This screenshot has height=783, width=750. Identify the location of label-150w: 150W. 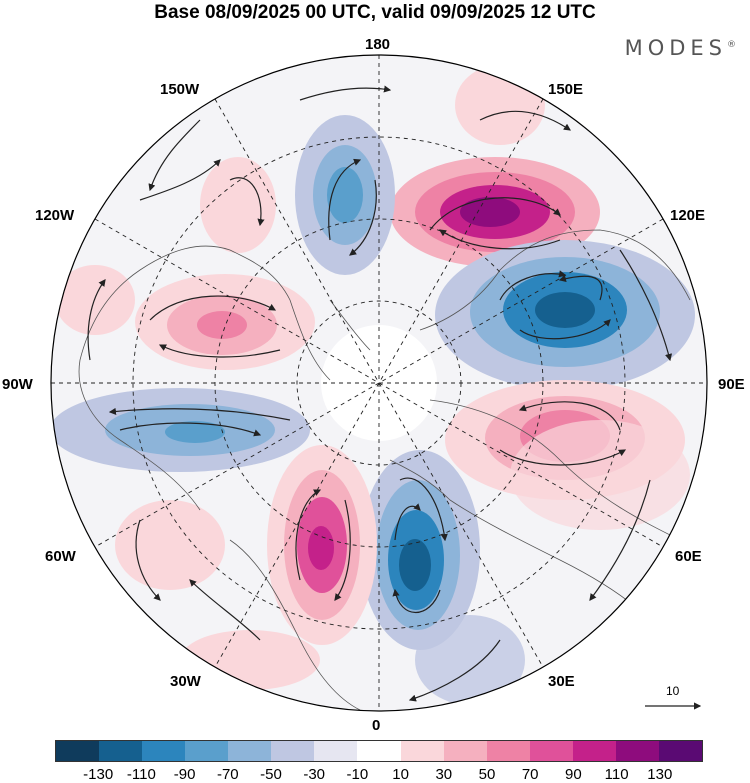
(180, 89).